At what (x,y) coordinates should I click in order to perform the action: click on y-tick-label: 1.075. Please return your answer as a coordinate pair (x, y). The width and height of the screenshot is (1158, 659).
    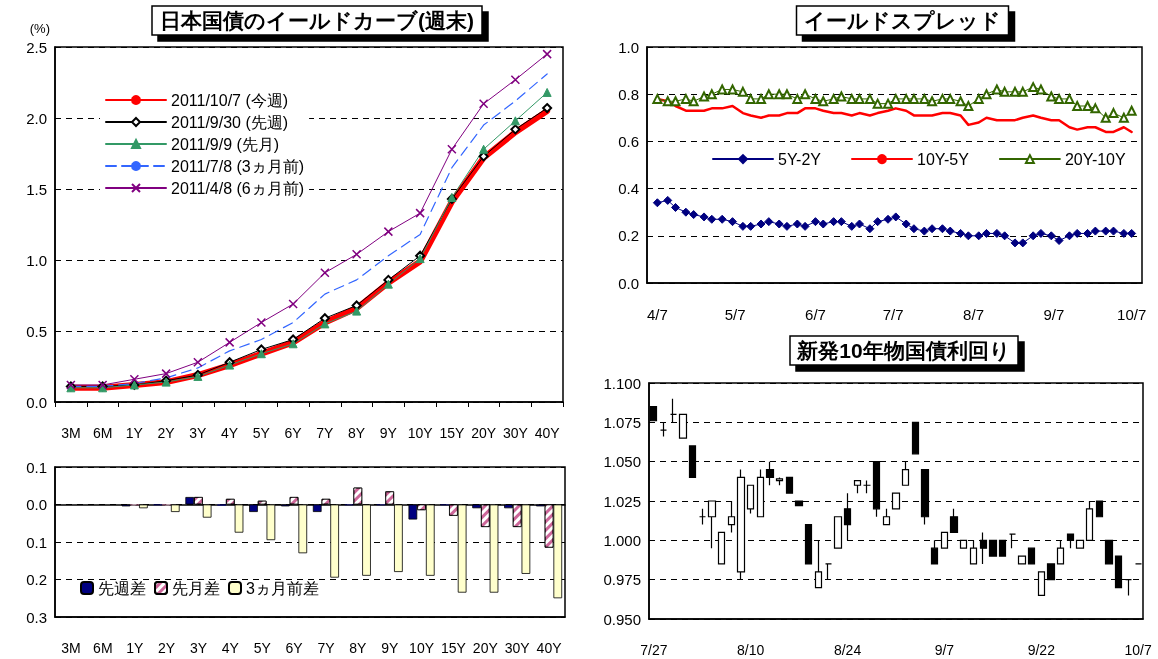
    Looking at the image, I should click on (622, 422).